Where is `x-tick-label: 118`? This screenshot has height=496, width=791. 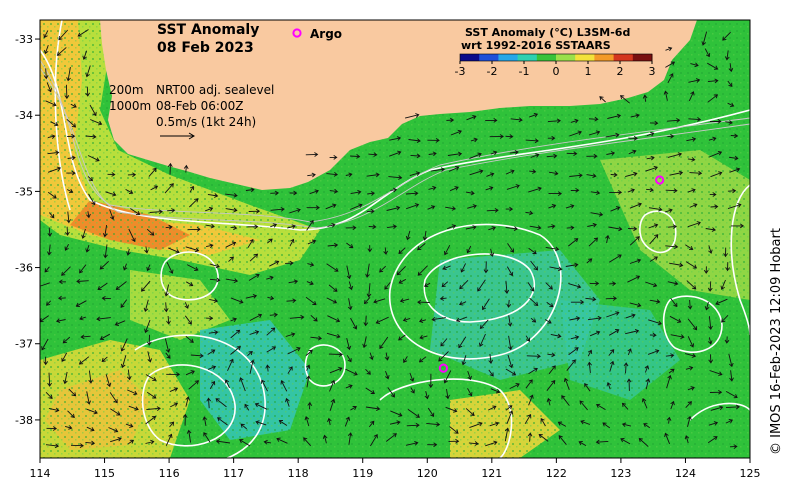
x-tick-label: 118 is located at coordinates (298, 473).